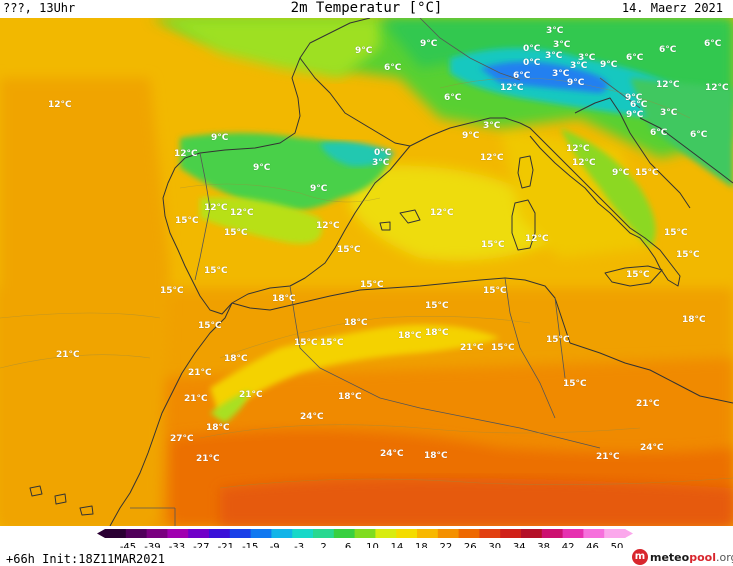  What do you see at coordinates (323, 545) in the screenshot?
I see `legend-tick-label: 2` at bounding box center [323, 545].